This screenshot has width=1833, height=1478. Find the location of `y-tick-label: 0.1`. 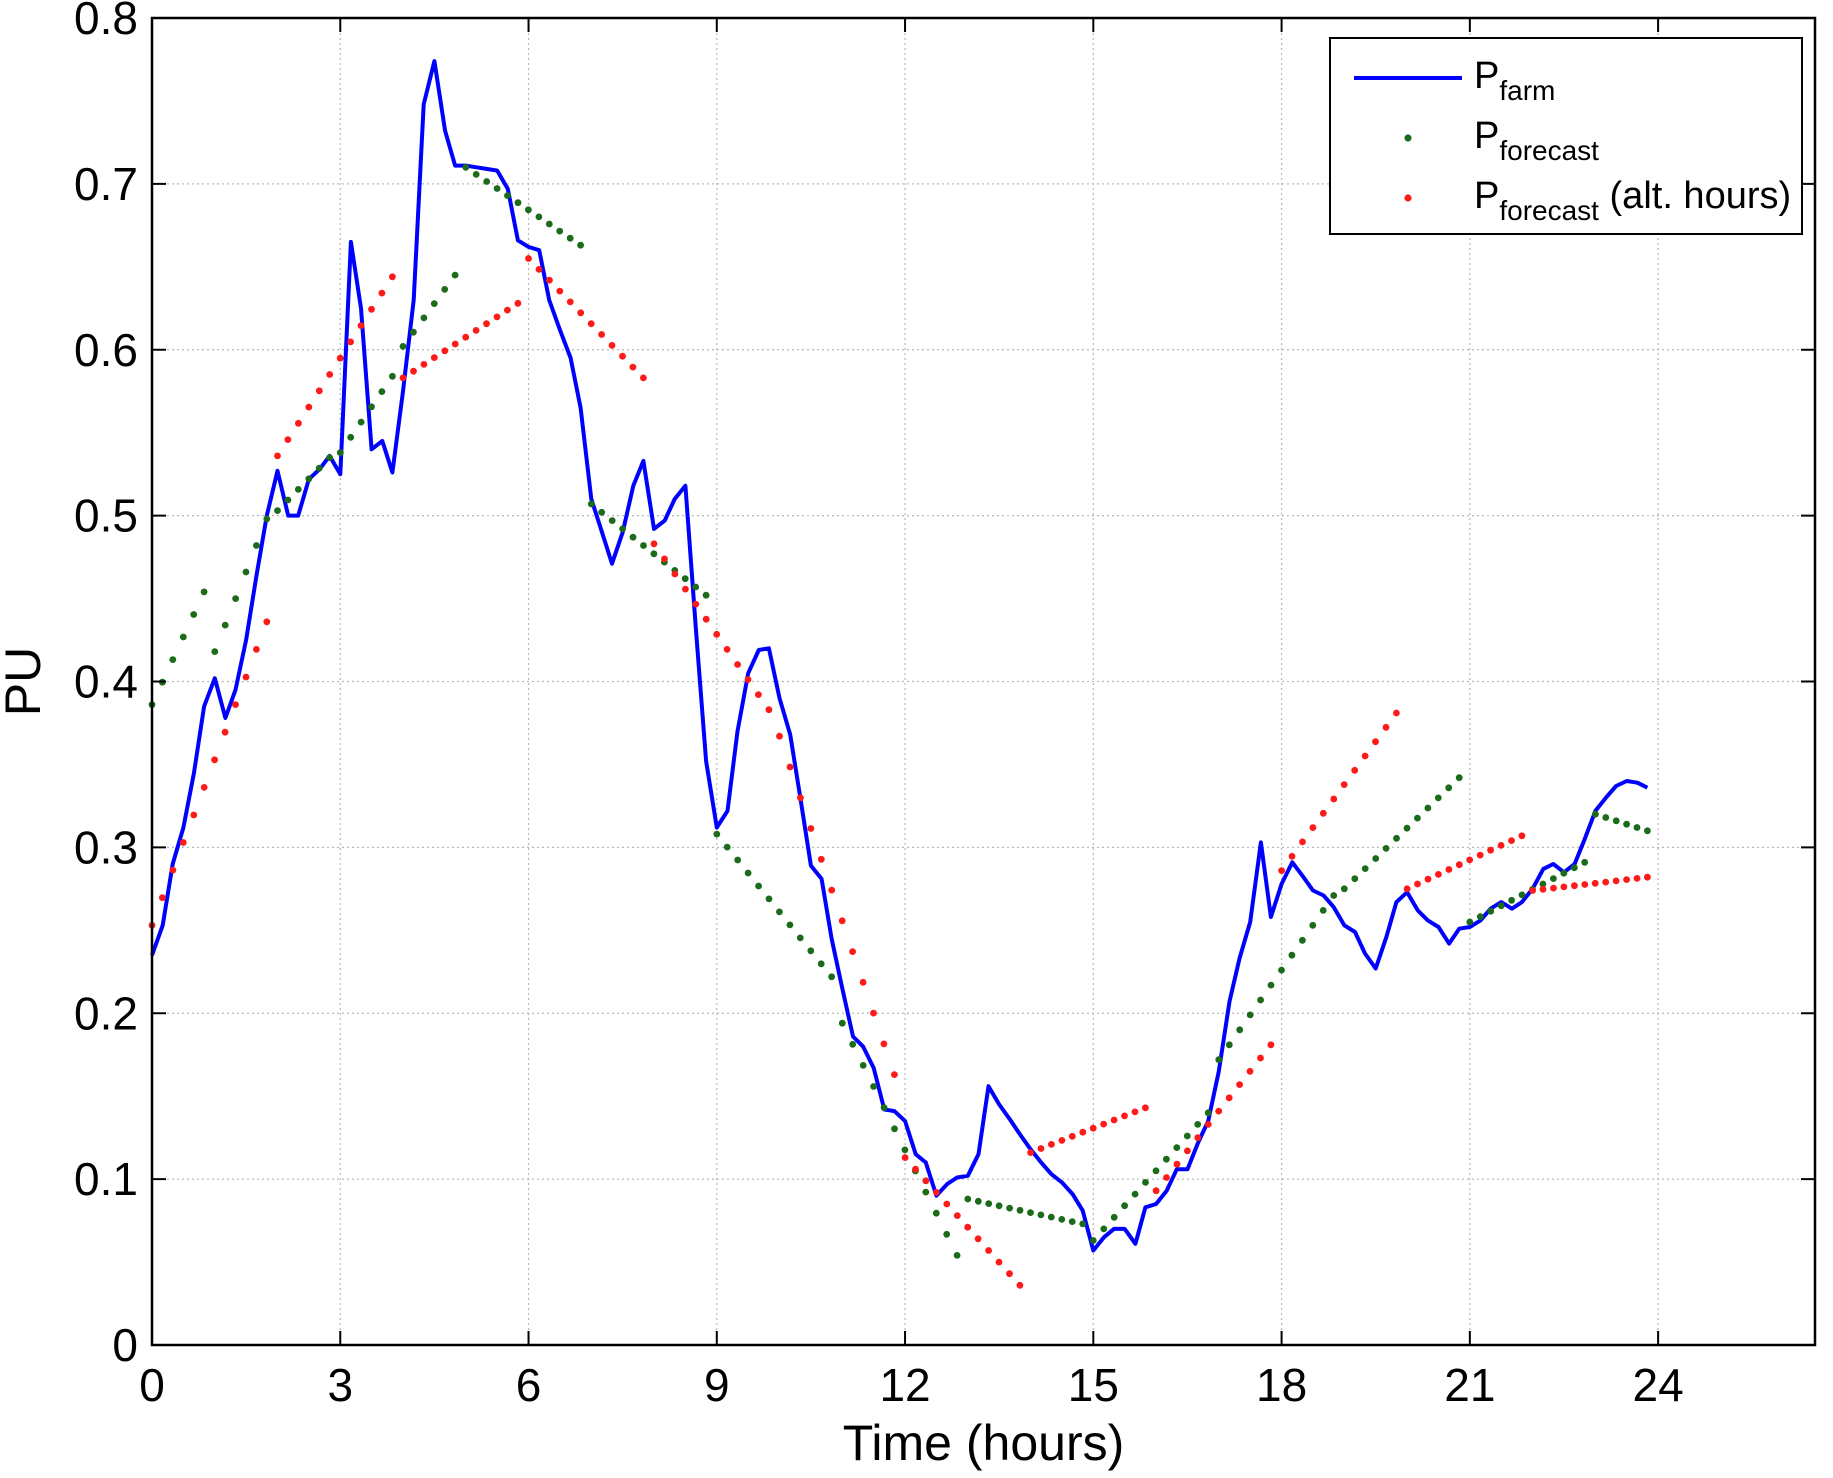

y-tick-label: 0.1 is located at coordinates (106, 1179).